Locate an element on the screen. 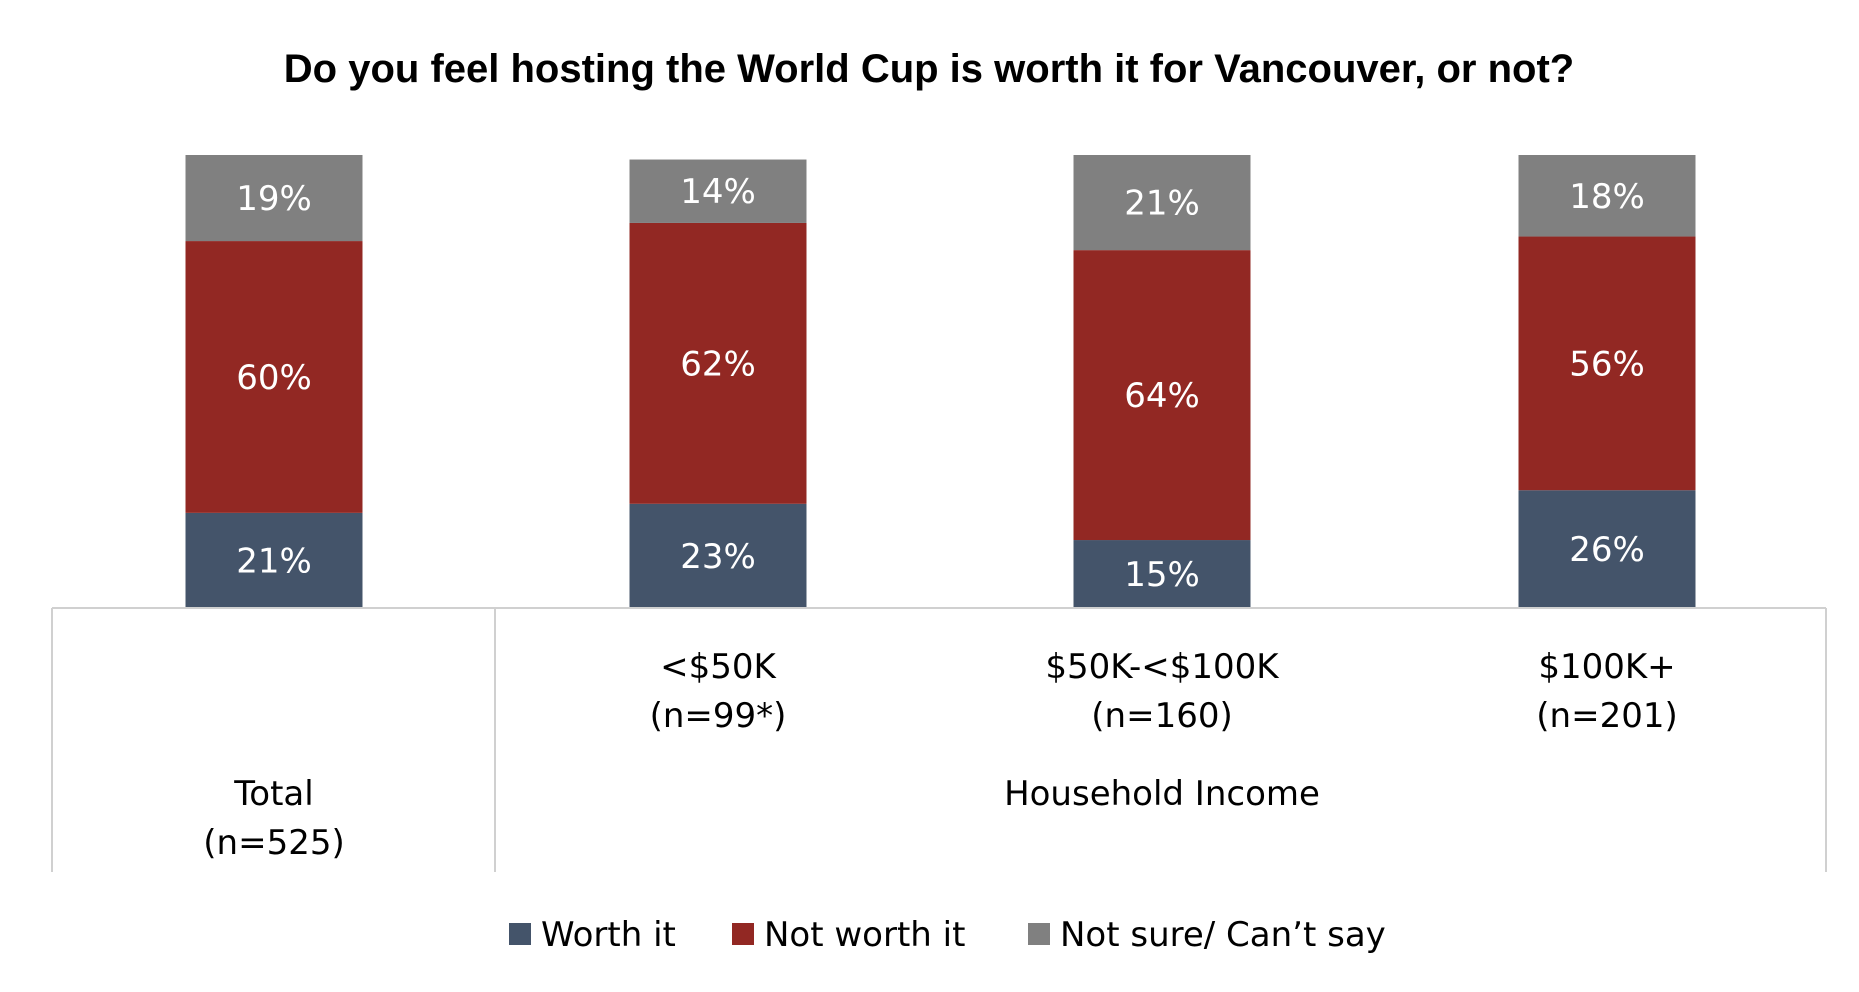 Image resolution: width=1859 pixels, height=992 pixels. legend: Worth it Not worth it Not sure/ Can’t say is located at coordinates (947, 935).